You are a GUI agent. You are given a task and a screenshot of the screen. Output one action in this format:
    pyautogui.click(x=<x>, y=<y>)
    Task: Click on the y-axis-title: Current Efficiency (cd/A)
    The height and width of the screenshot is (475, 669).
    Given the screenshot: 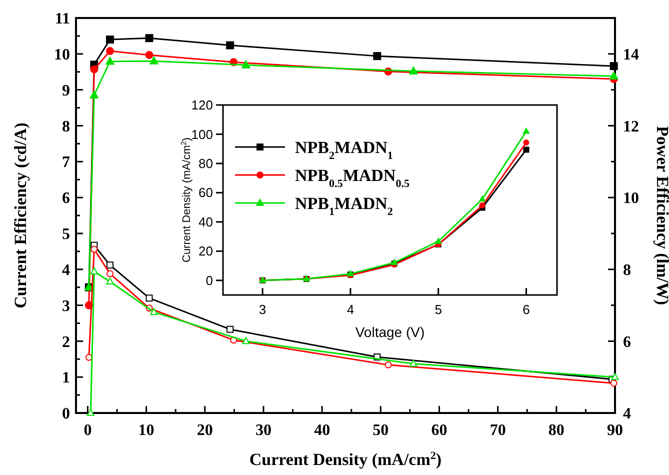 What is the action you would take?
    pyautogui.click(x=20, y=215)
    